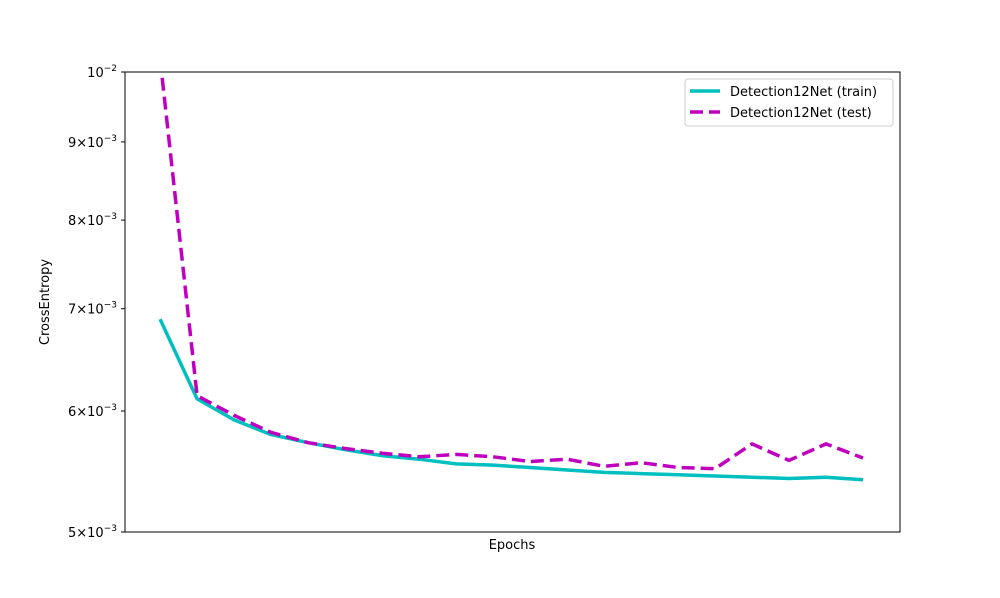  What do you see at coordinates (110, 69) in the screenshot?
I see `y-tick-label-exponent: −2` at bounding box center [110, 69].